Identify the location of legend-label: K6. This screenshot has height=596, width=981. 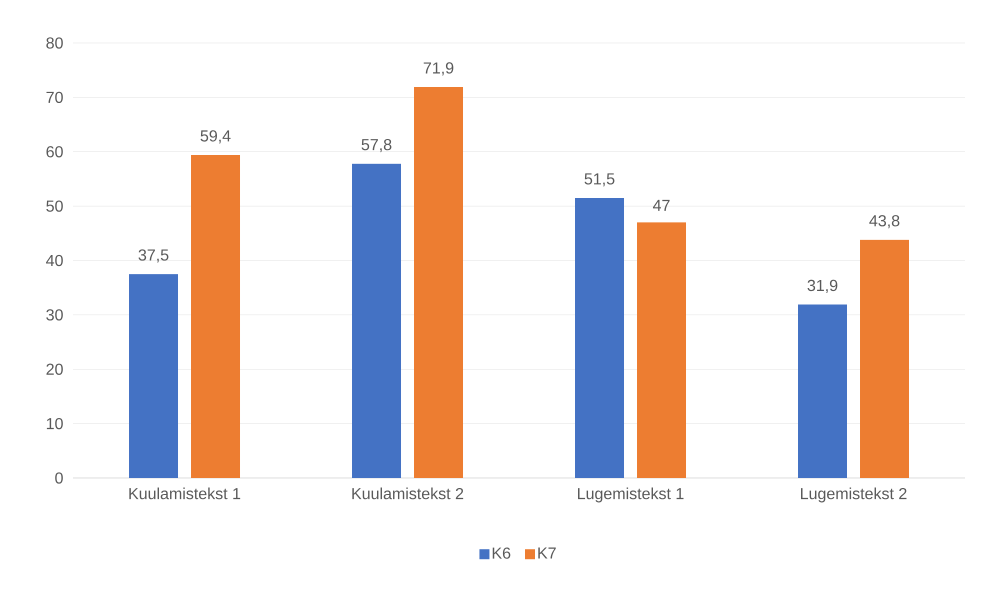
(501, 553).